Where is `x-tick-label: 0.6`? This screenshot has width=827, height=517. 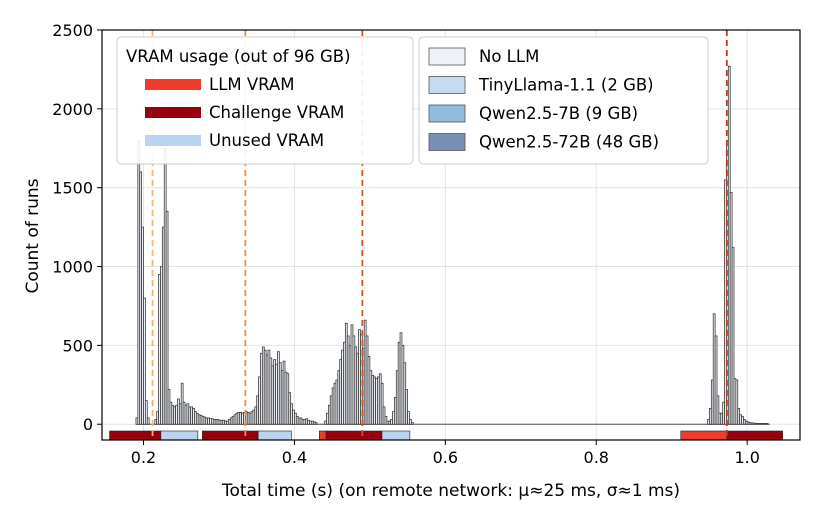 x-tick-label: 0.6 is located at coordinates (445, 457).